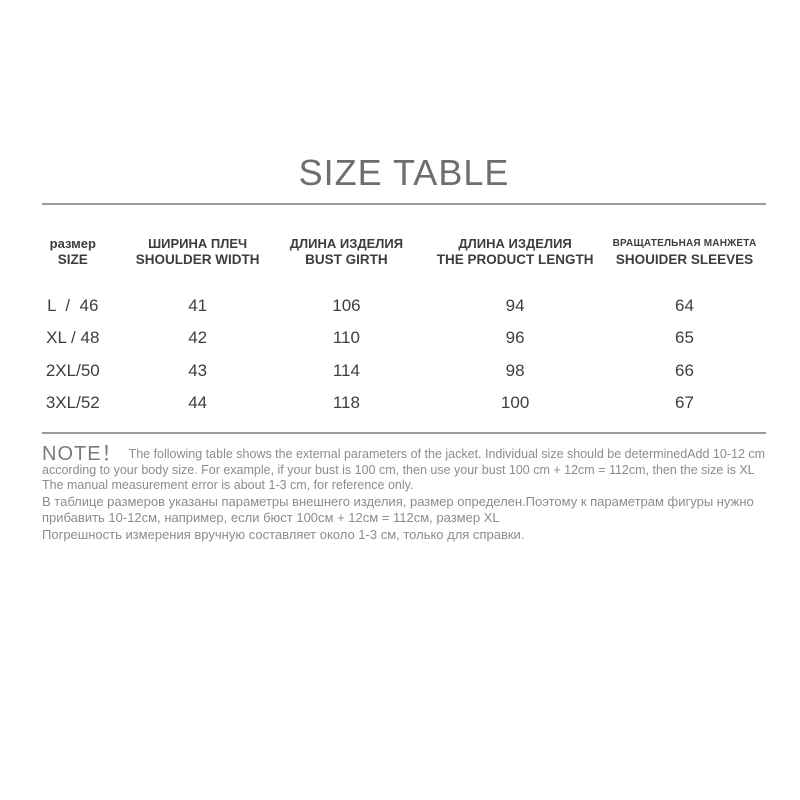 This screenshot has width=800, height=800. I want to click on header-shoulder-sleeves: ВРАЩАТЕЛЬНАЯ МАНЖЕТА SHOUIDER SLEEVES, so click(684, 251).